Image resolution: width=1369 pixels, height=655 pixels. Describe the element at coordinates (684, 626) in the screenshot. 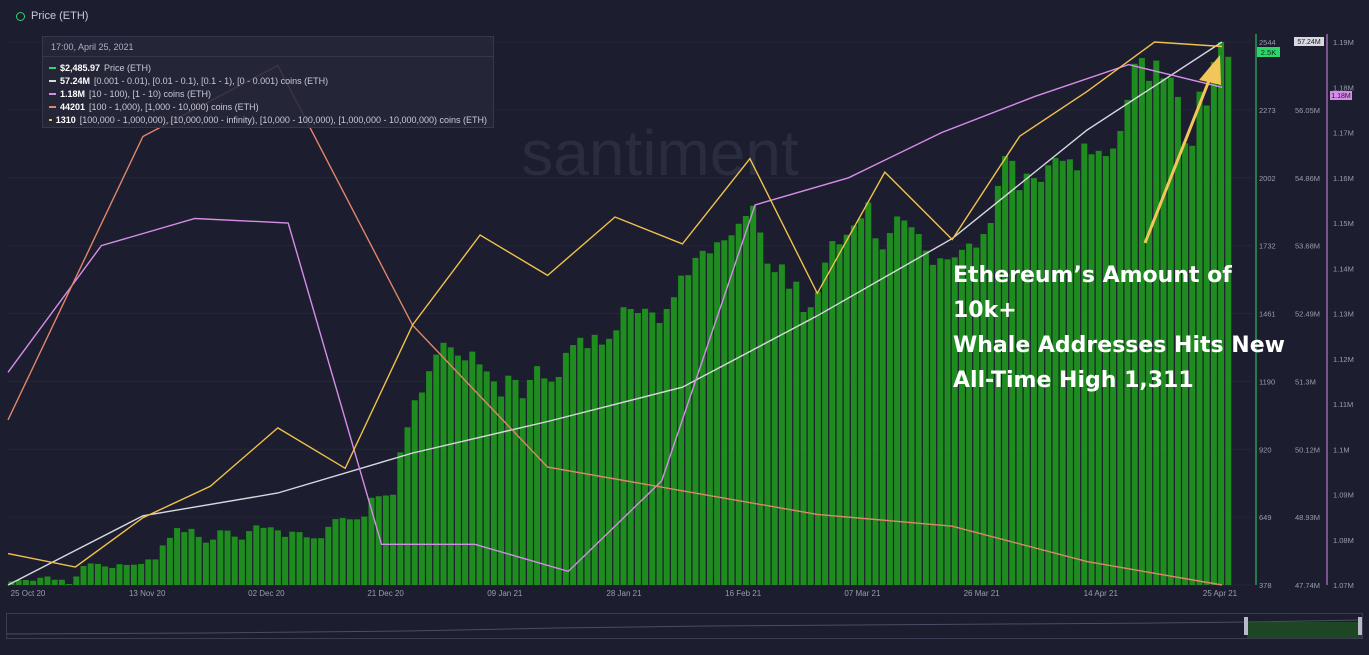

I see `range-navigator` at that location.